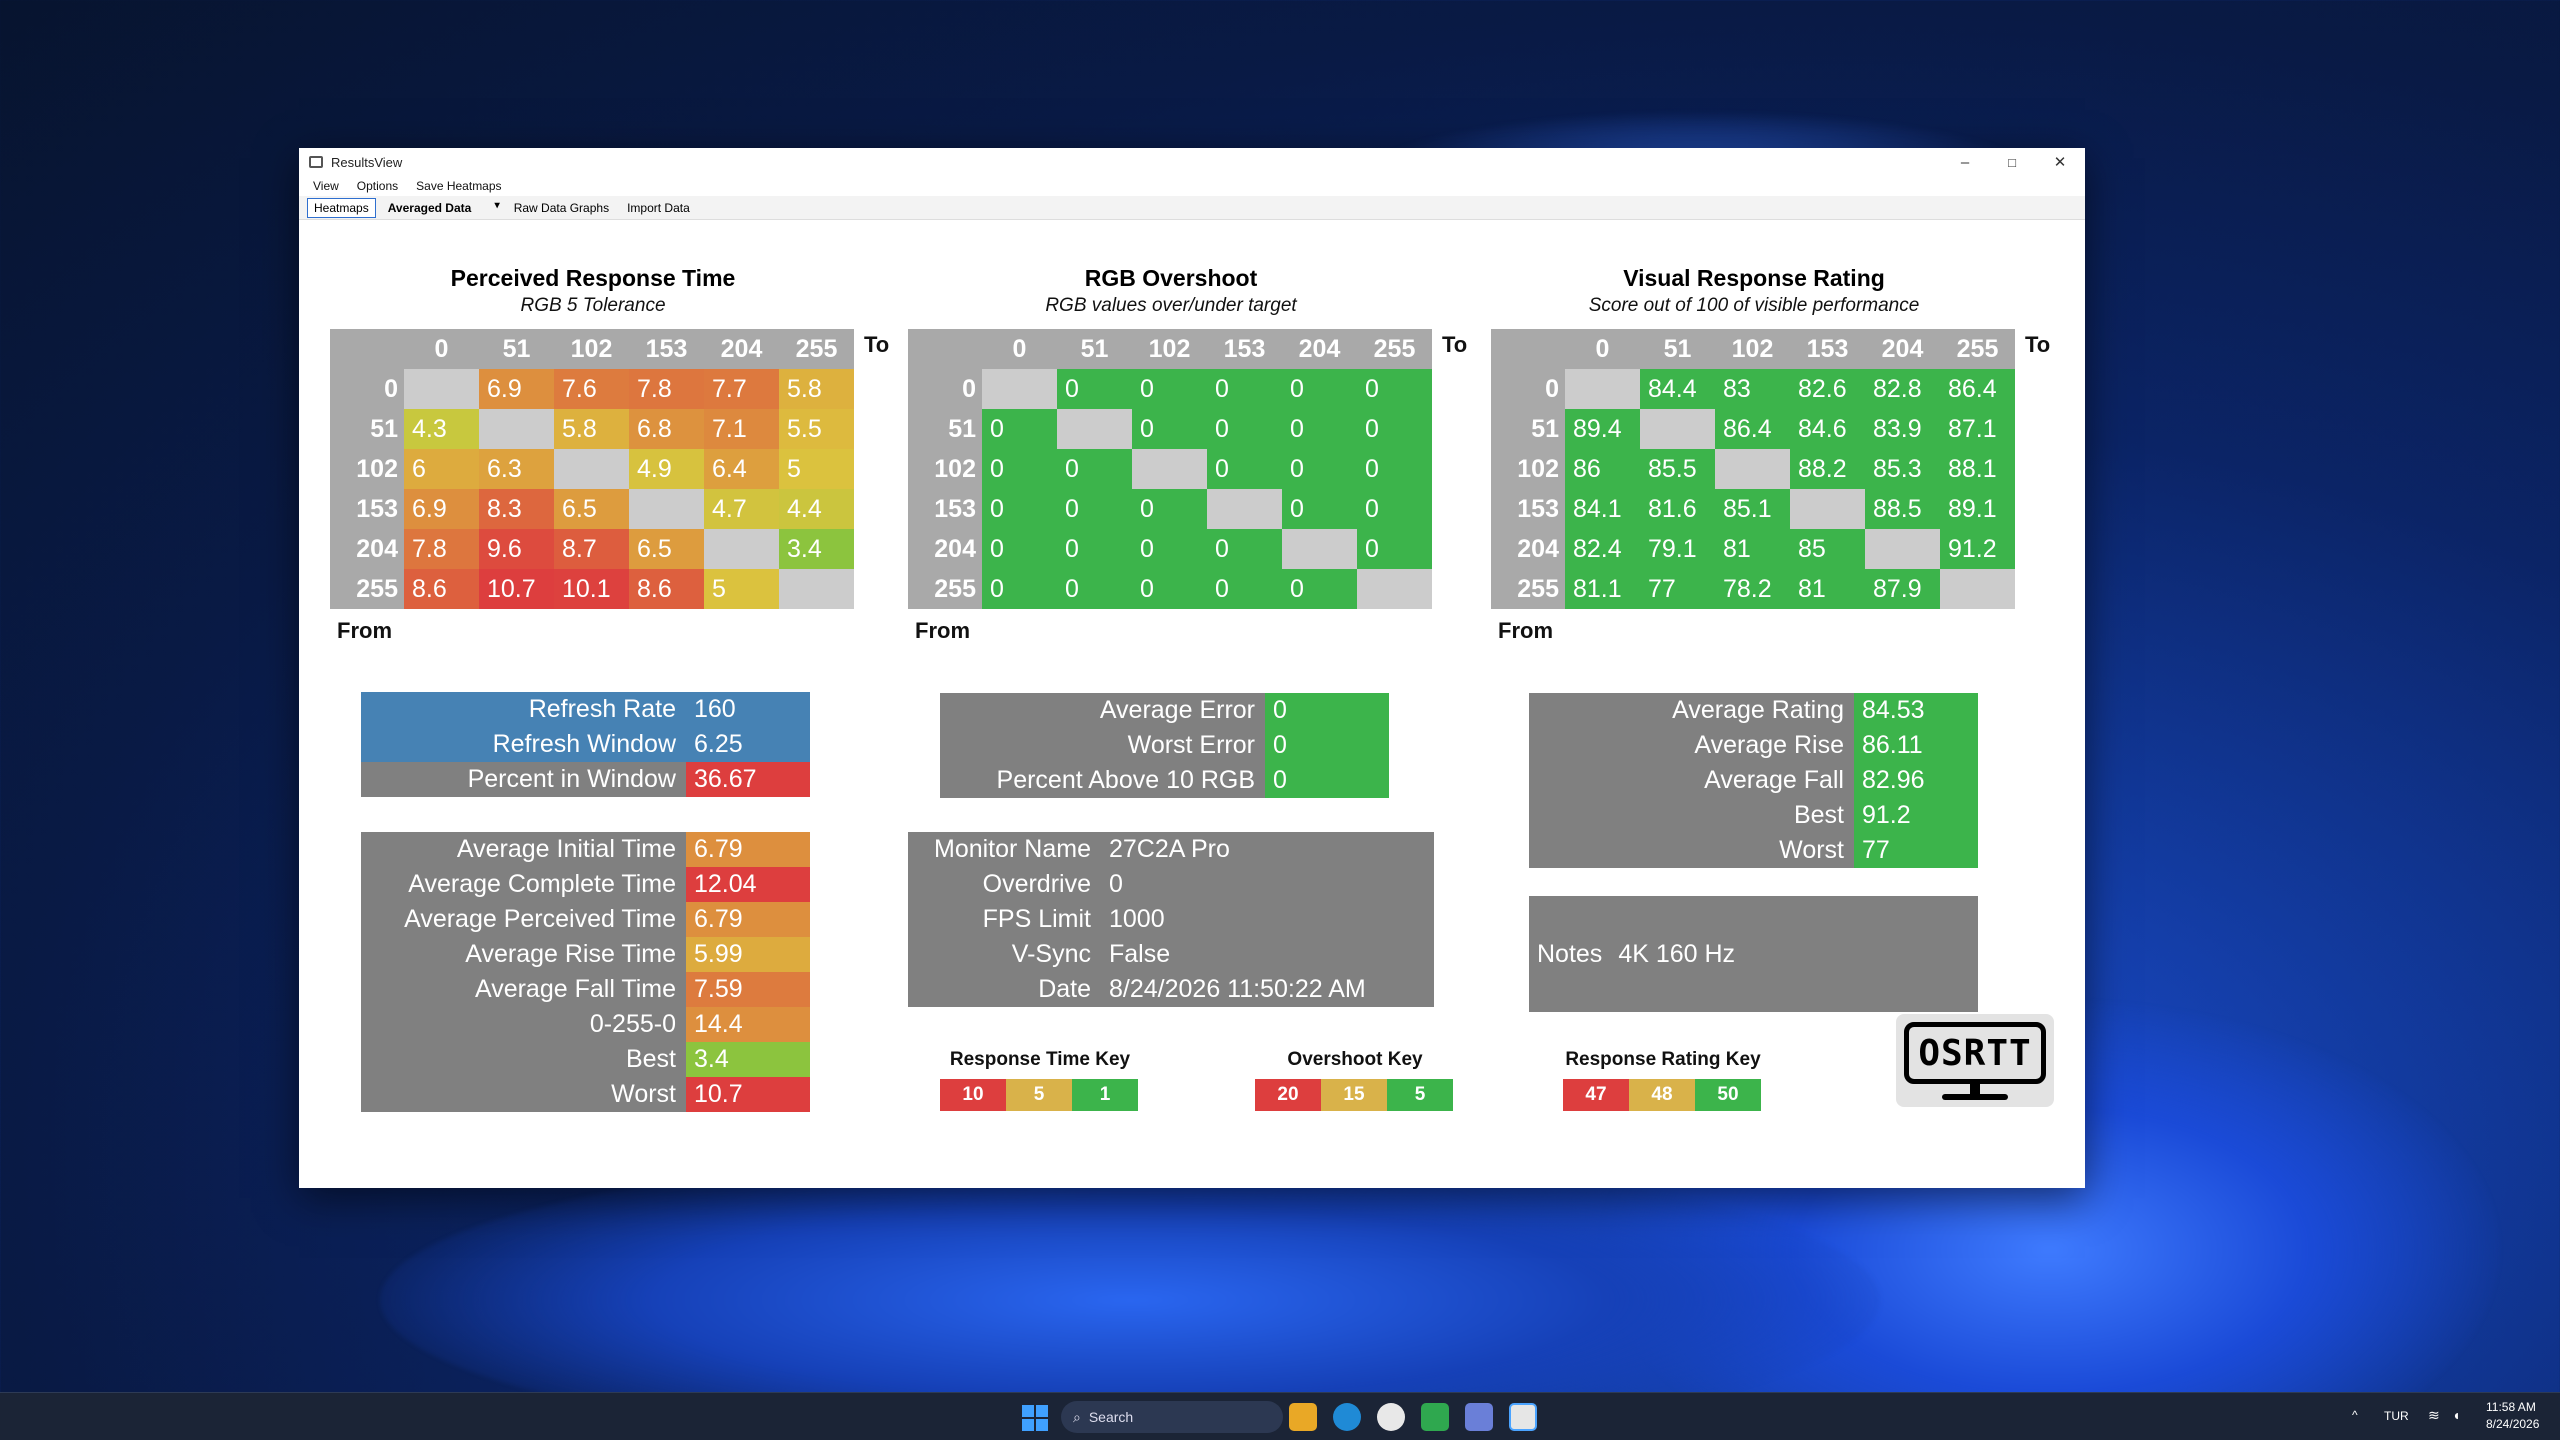 The height and width of the screenshot is (1440, 2560). What do you see at coordinates (658, 207) in the screenshot?
I see `tab-import-data: Import Data` at bounding box center [658, 207].